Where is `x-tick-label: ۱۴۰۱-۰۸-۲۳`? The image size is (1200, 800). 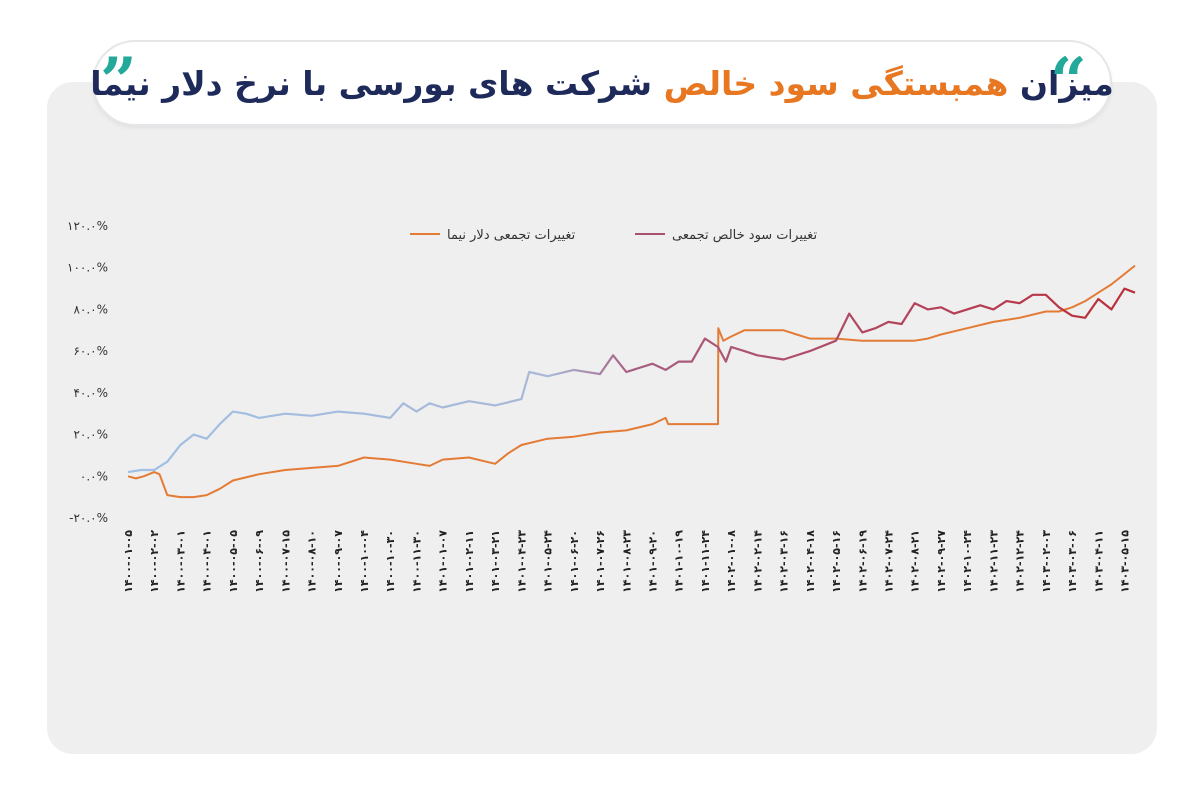 x-tick-label: ۱۴۰۱-۰۸-۲۳ is located at coordinates (626, 561).